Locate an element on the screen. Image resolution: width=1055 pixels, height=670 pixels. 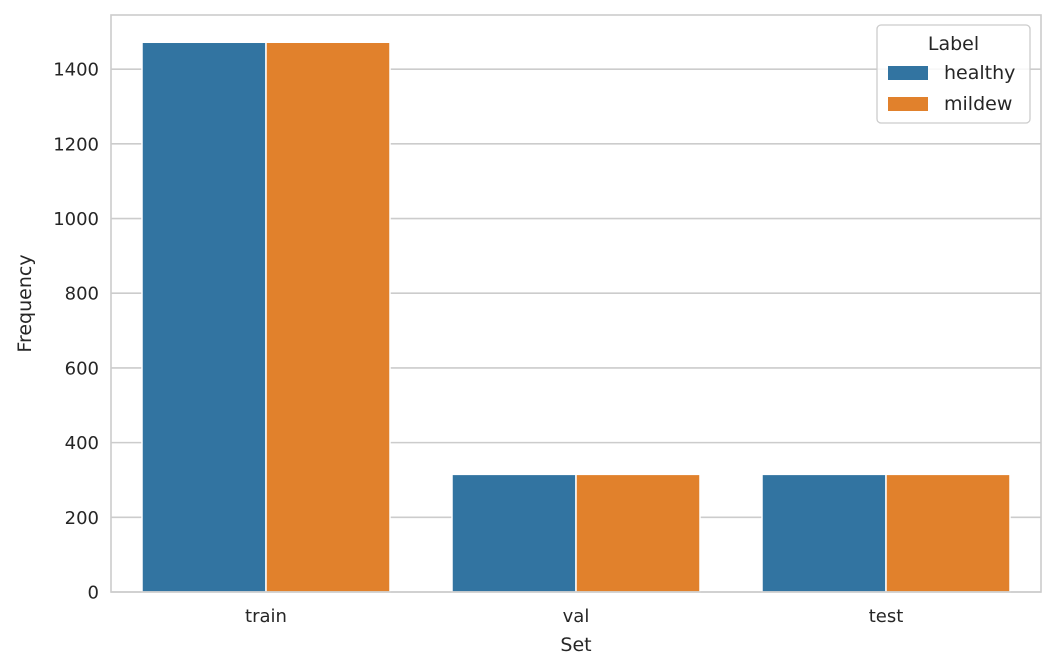
legend-title: Label is located at coordinates (953, 44).